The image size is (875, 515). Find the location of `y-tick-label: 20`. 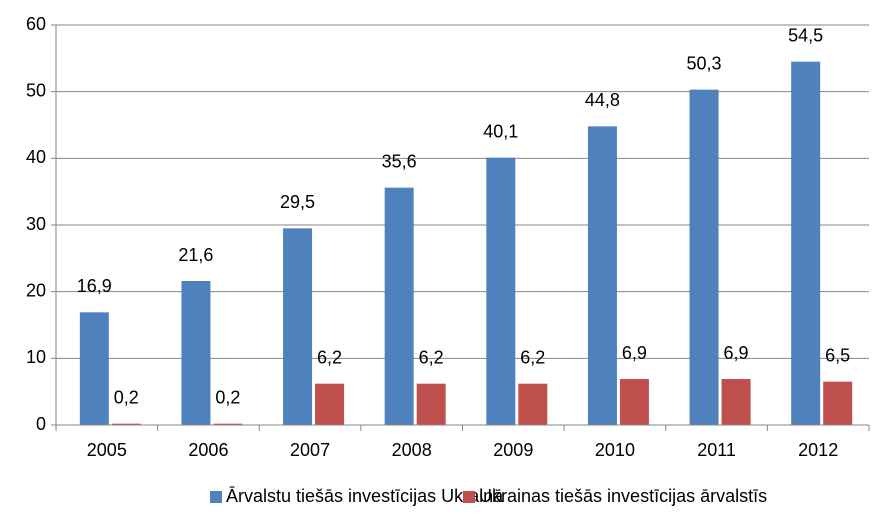

y-tick-label: 20 is located at coordinates (36, 290).